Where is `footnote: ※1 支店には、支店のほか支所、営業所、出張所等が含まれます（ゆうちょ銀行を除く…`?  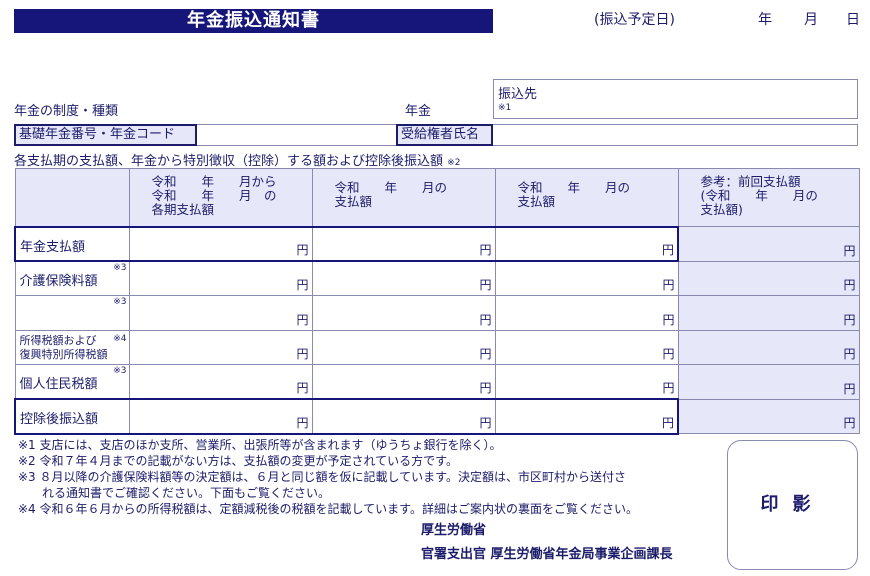
footnote: ※1 支店には、支店のほか支所、営業所、出張所等が含まれます（ゆうちょ銀行を除く… is located at coordinates (260, 445).